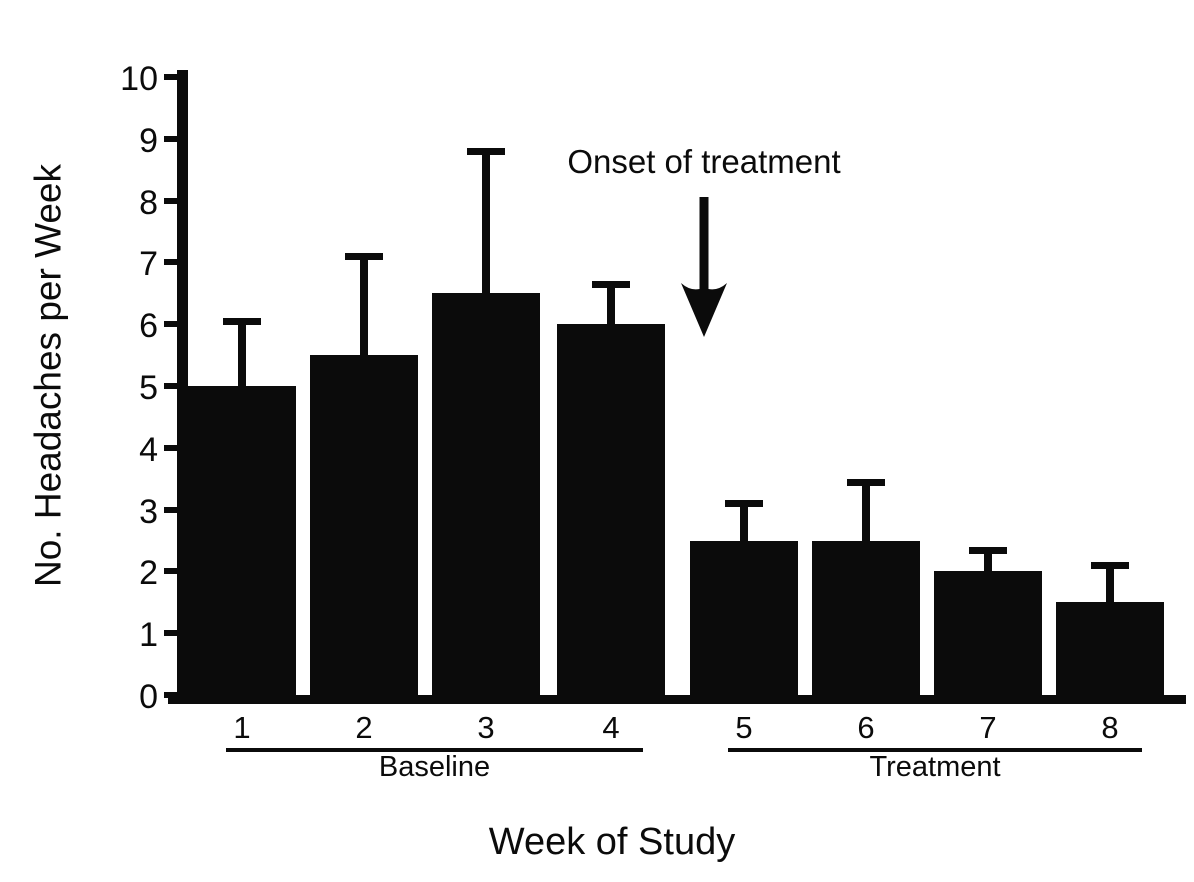  Describe the element at coordinates (1110, 727) in the screenshot. I see `x-tick-label-week-8: 8` at that location.